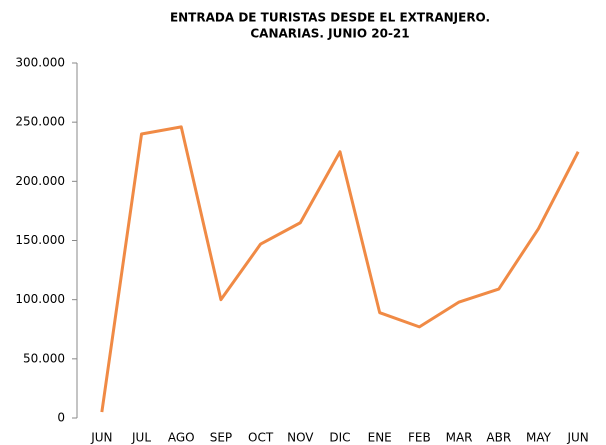 The height and width of the screenshot is (445, 606). Describe the element at coordinates (181, 438) in the screenshot. I see `x-tick-label: AGO` at that location.